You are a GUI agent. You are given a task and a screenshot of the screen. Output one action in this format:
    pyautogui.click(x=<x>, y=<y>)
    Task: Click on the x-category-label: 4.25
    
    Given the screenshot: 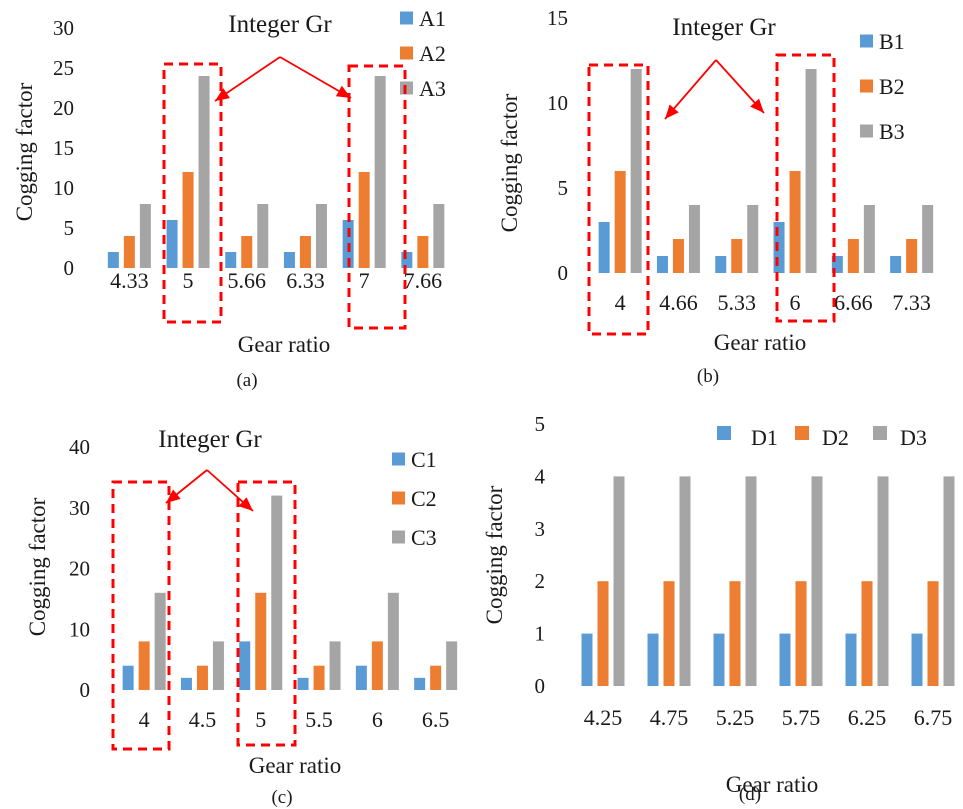 What is the action you would take?
    pyautogui.click(x=603, y=717)
    